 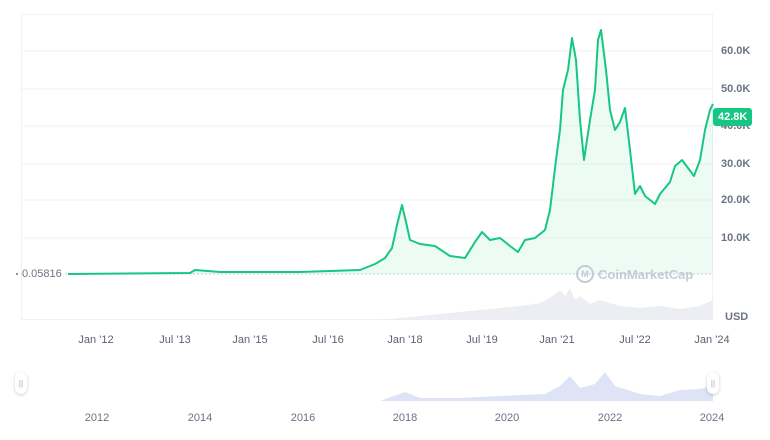 What do you see at coordinates (200, 418) in the screenshot?
I see `navigator-tick: 2014` at bounding box center [200, 418].